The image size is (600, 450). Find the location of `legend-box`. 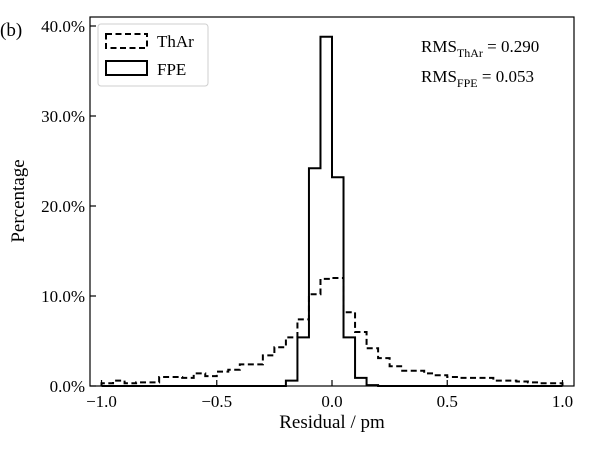

legend-box is located at coordinates (153, 55).